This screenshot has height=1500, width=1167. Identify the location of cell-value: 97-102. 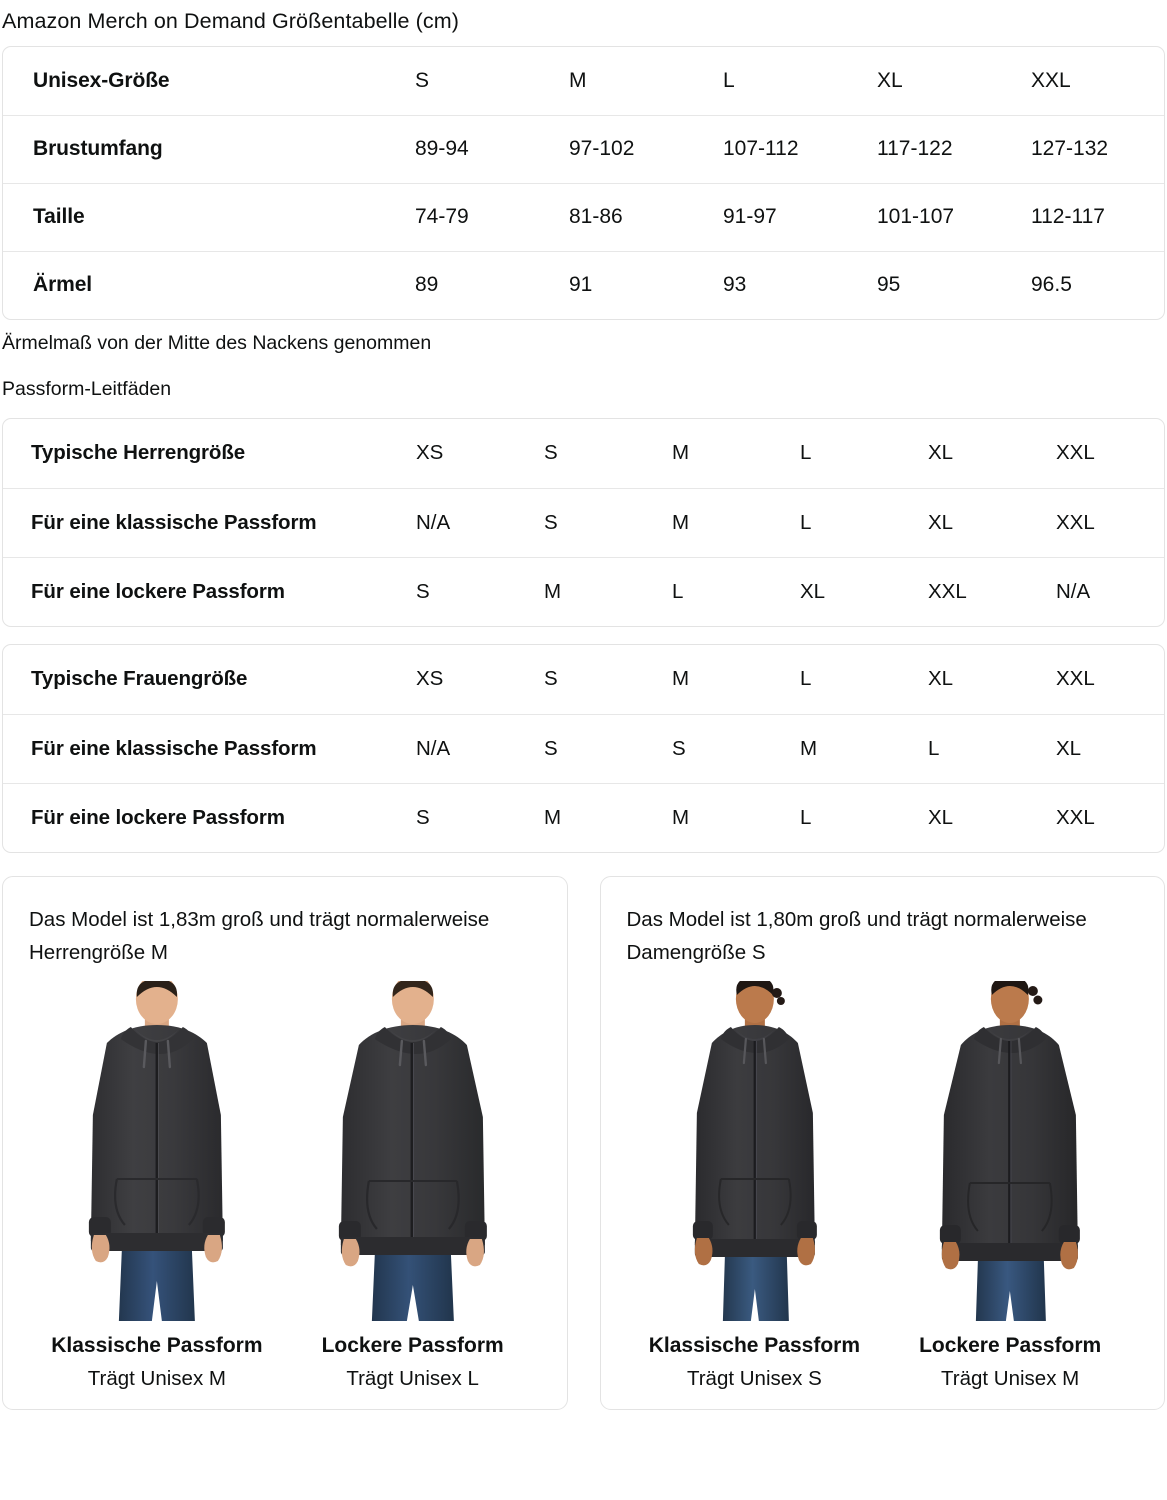
(602, 149).